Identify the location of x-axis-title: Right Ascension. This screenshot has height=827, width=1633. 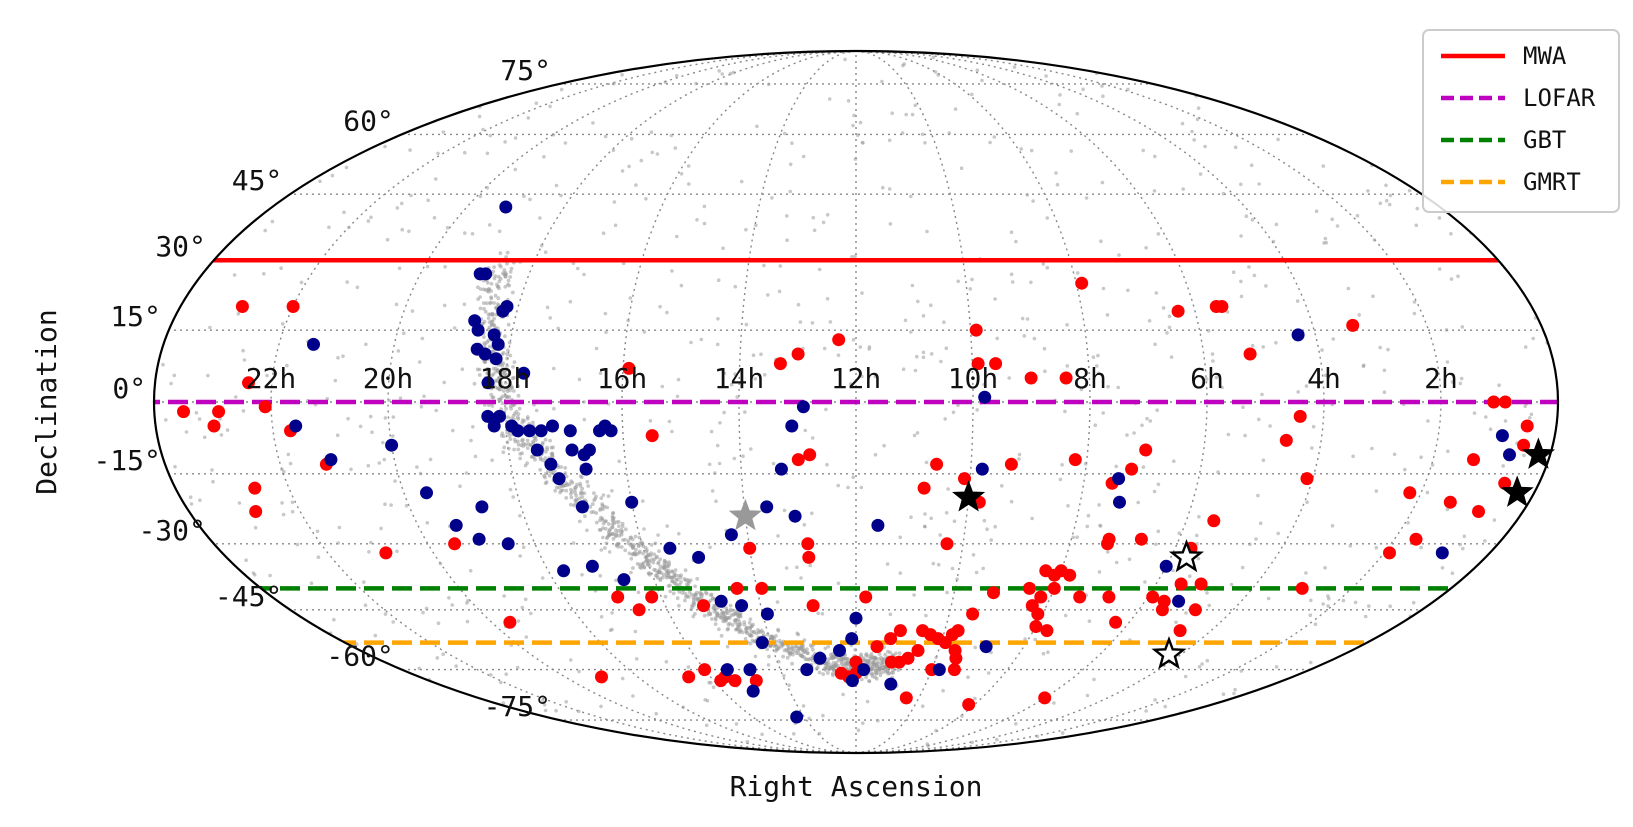
(856, 786).